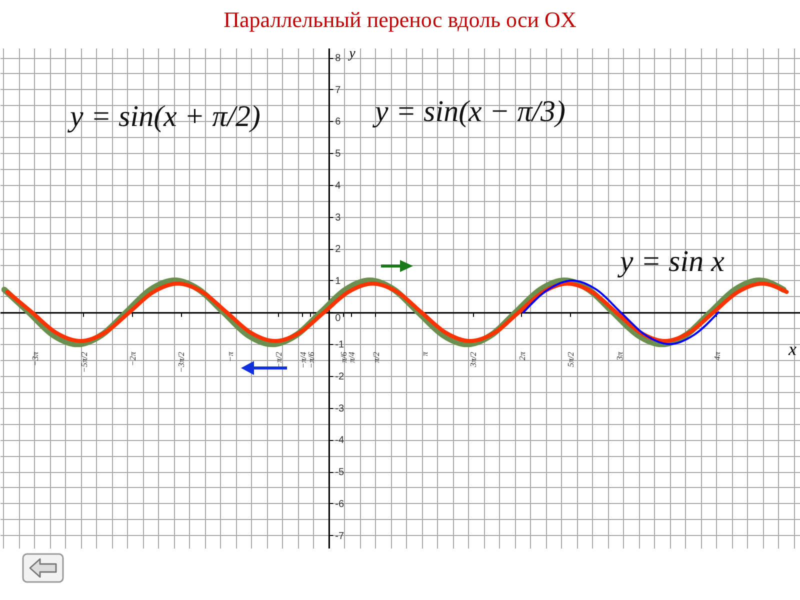 The image size is (800, 600). Describe the element at coordinates (181, 362) in the screenshot. I see `x-tick-label: −3π/2` at that location.